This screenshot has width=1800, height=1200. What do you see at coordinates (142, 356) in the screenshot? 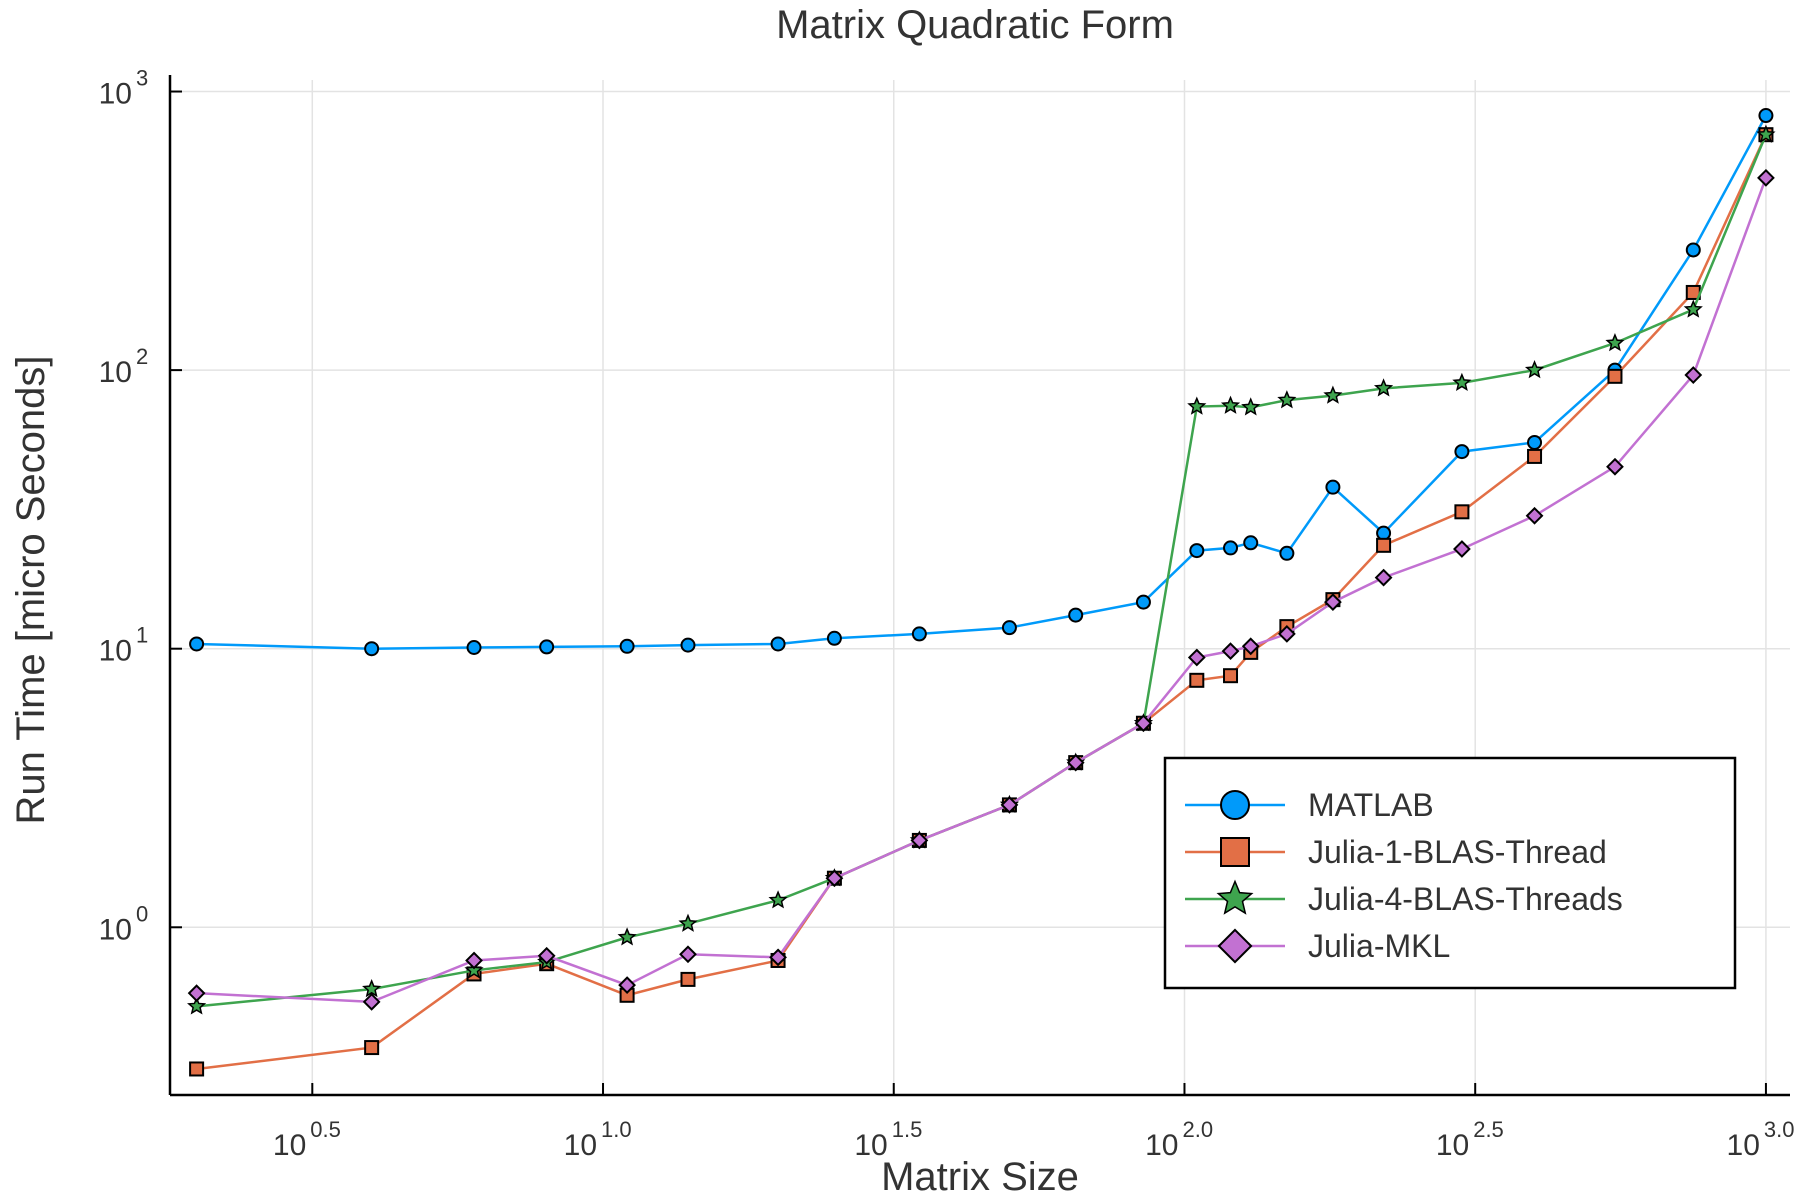
I see `y-tick-label-exponent: 2` at bounding box center [142, 356].